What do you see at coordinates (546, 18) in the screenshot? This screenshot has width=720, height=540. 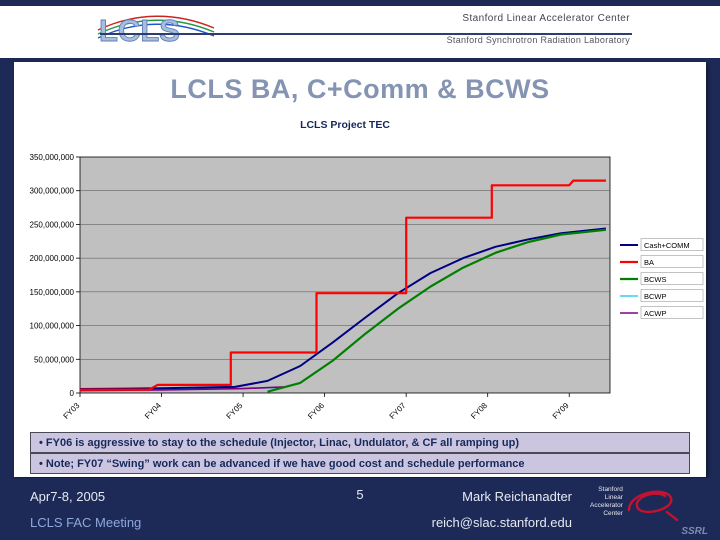 I see `org-name-slac: Stanford Linear Accelerator Center` at bounding box center [546, 18].